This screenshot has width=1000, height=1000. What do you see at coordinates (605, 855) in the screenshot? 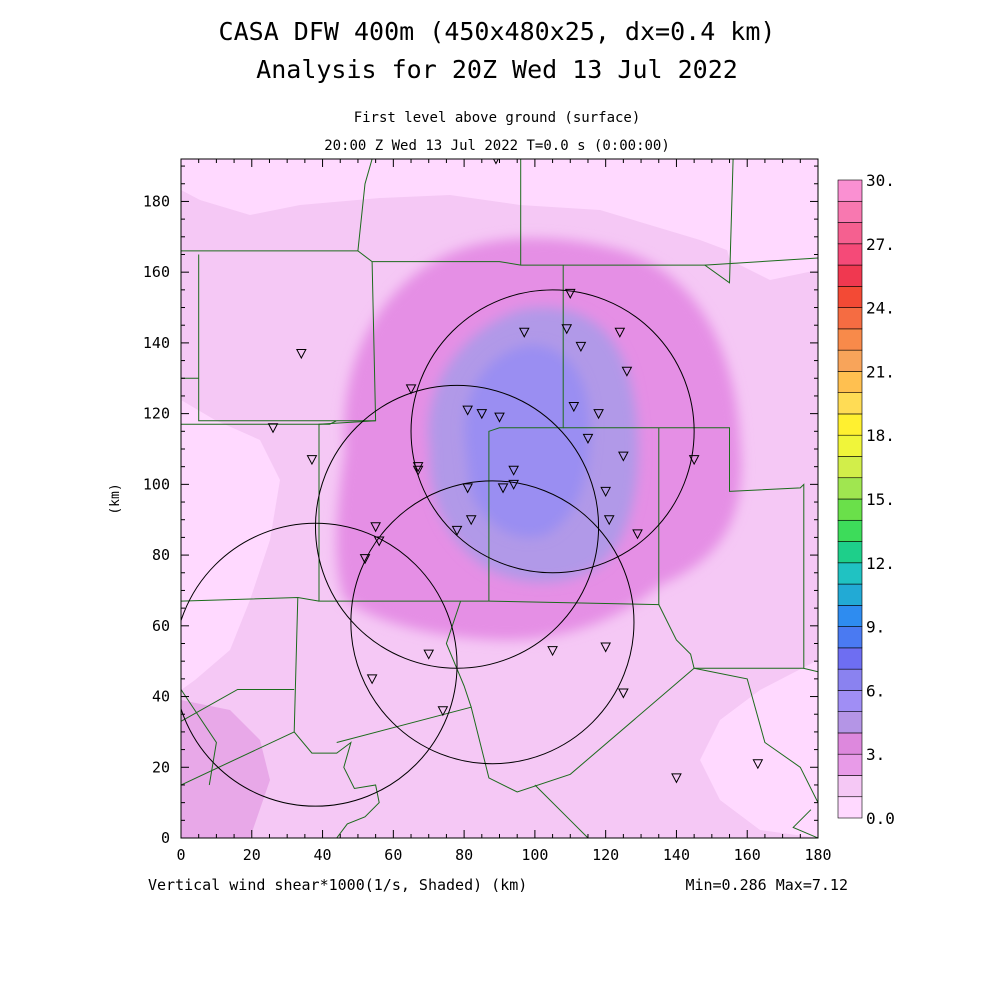
I see `x-tick-label: 120` at bounding box center [605, 855].